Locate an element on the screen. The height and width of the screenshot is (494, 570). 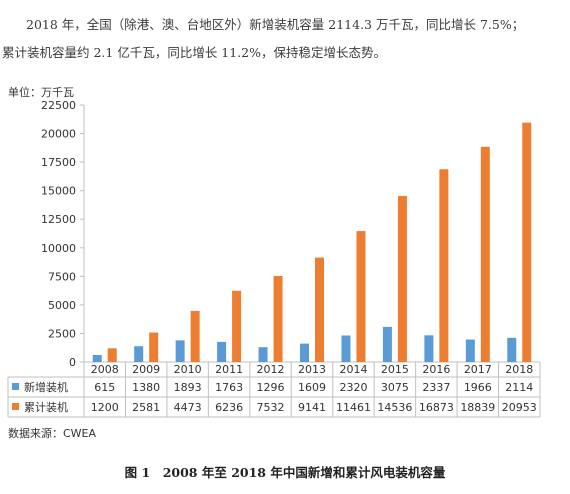
data-table-value: 18839 is located at coordinates (477, 407).